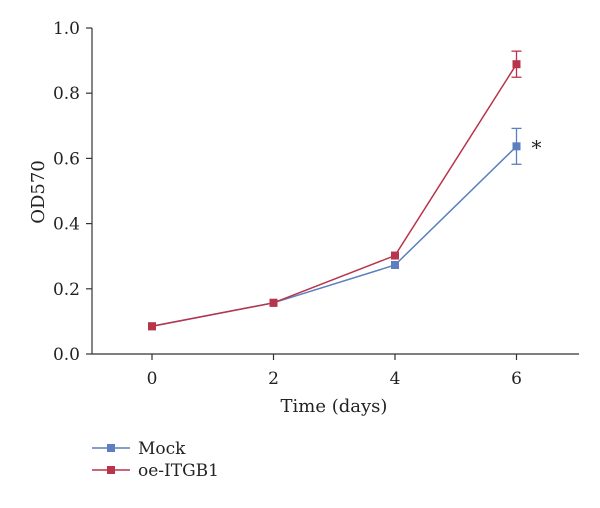  I want to click on legend-item-oe-itgb1: oe-ITGB1, so click(155, 471).